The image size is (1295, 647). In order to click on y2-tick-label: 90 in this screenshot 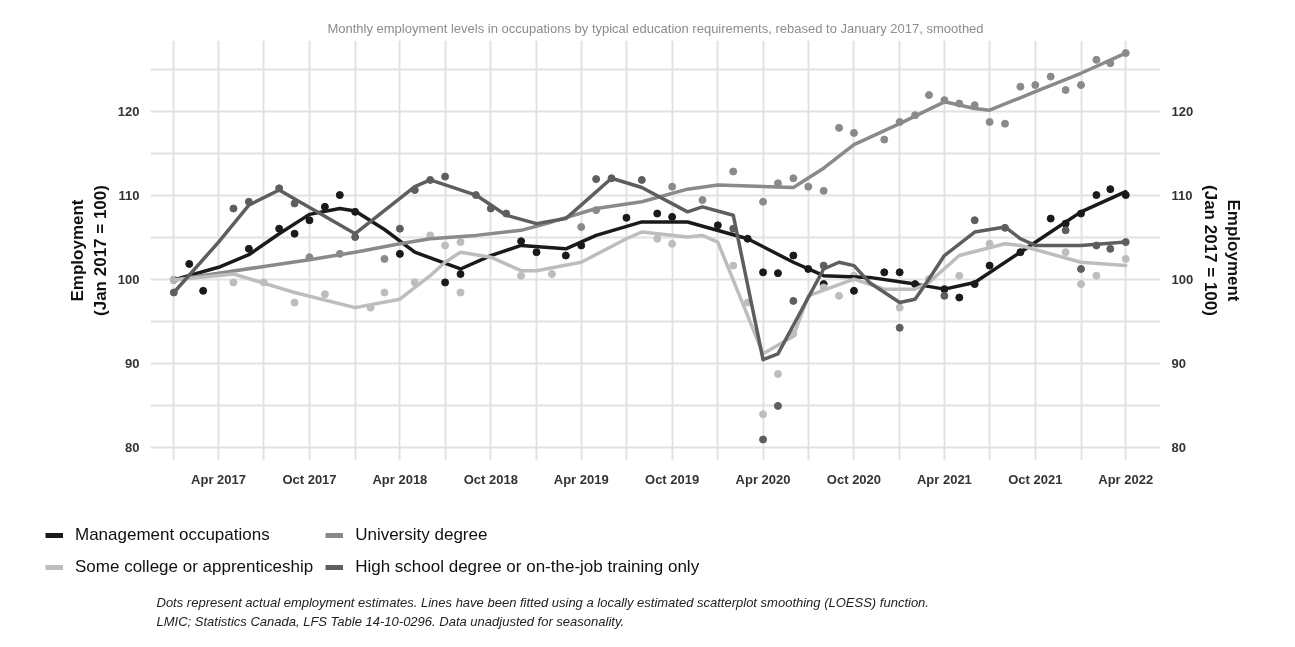, I will do `click(1178, 364)`.